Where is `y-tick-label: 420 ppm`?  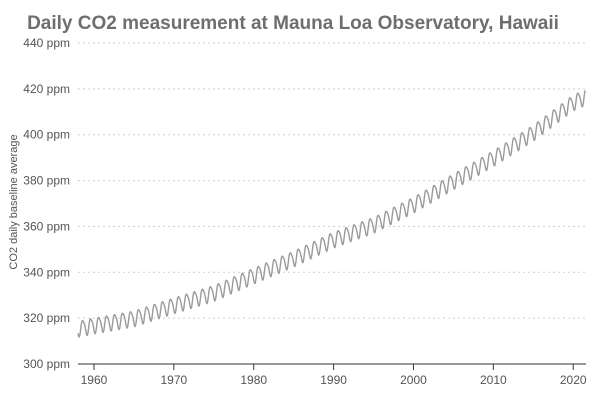
y-tick-label: 420 ppm is located at coordinates (46, 89).